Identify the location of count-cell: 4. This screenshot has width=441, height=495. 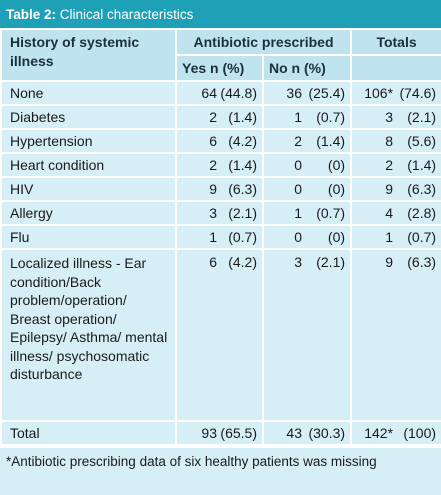
(373, 213).